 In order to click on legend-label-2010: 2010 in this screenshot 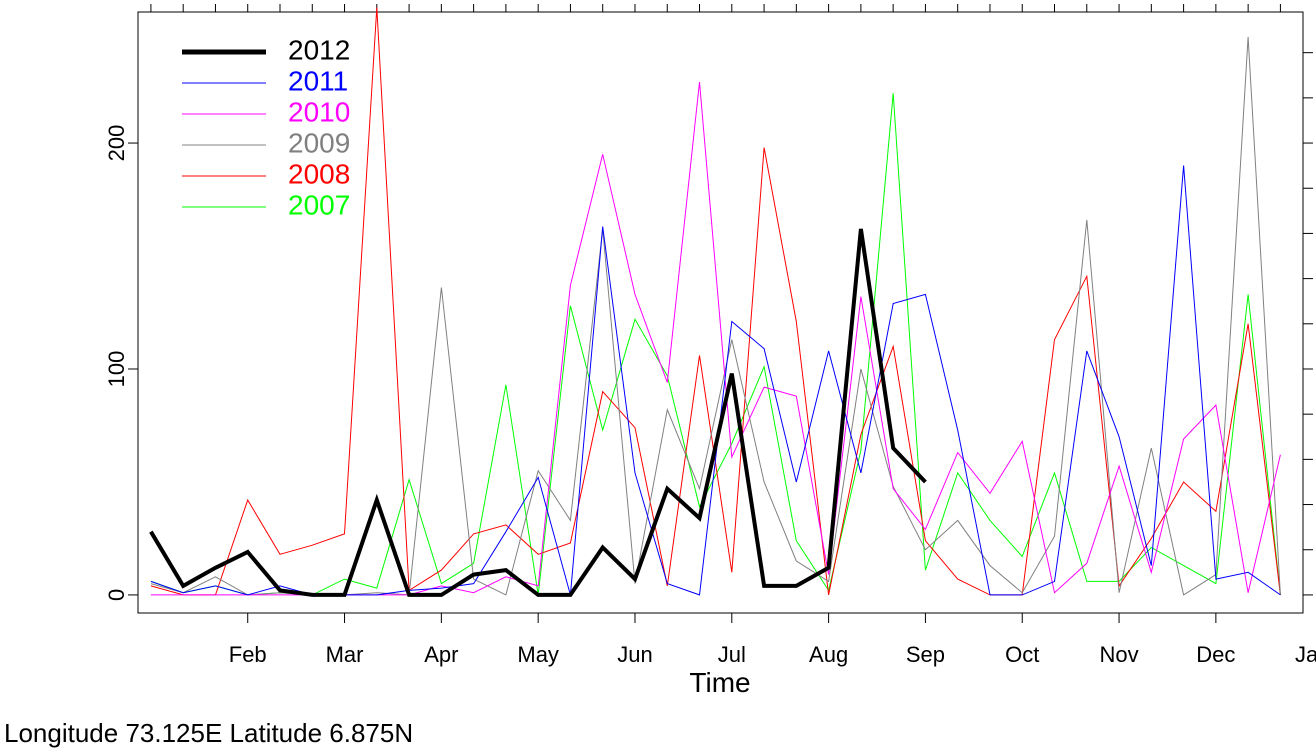, I will do `click(319, 111)`.